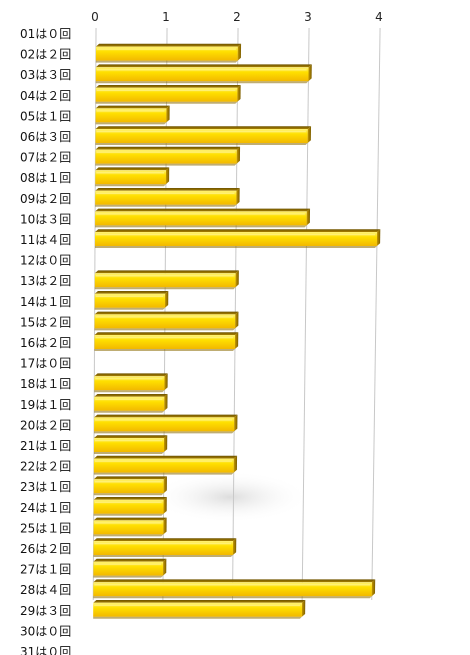  Describe the element at coordinates (166, 17) in the screenshot. I see `x-tick-label: 1` at that location.